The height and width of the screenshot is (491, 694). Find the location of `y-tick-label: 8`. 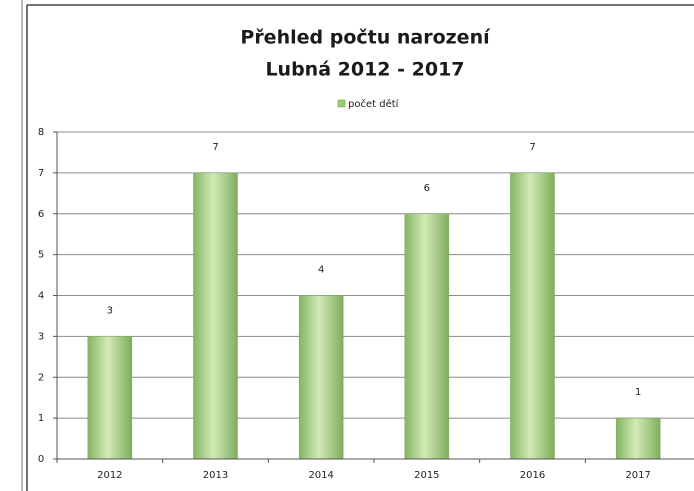

y-tick-label: 8 is located at coordinates (41, 132).